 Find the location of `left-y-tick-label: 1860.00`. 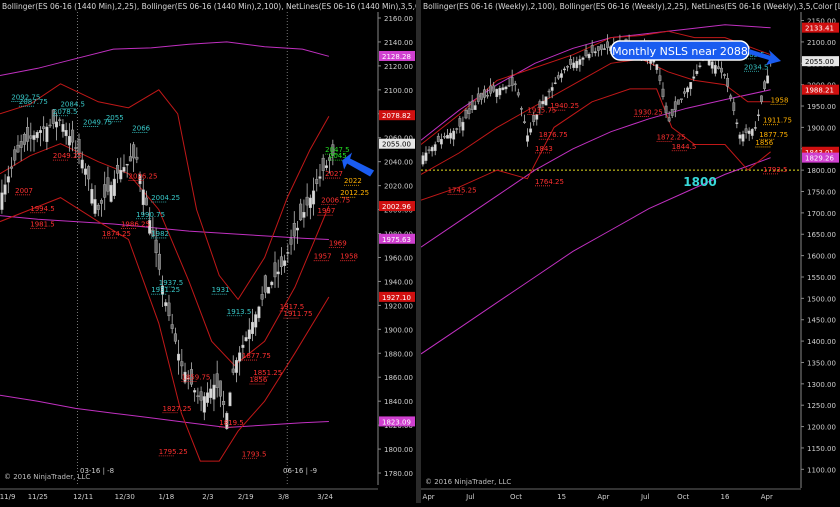

left-y-tick-label: 1860.00 is located at coordinates (398, 378).